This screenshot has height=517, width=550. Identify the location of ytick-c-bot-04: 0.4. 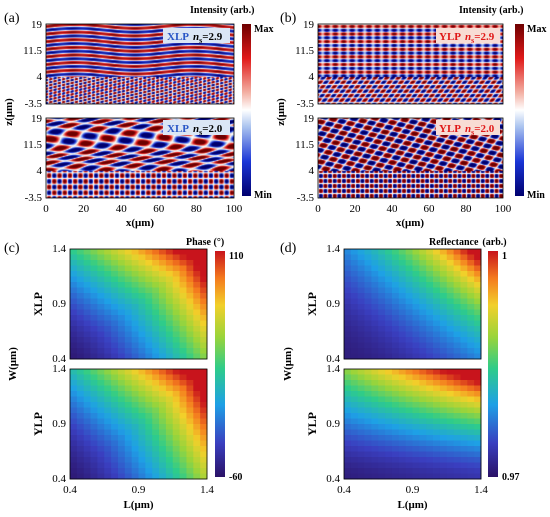
(59, 479).